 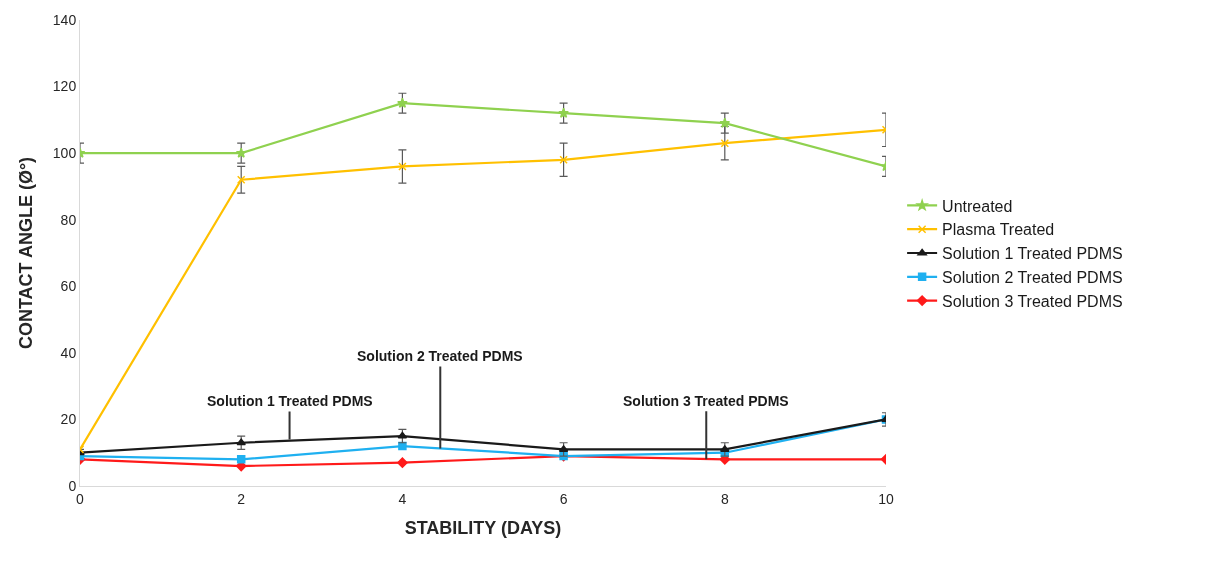 What do you see at coordinates (706, 401) in the screenshot?
I see `annotation: Solution 3 Treated PDMS` at bounding box center [706, 401].